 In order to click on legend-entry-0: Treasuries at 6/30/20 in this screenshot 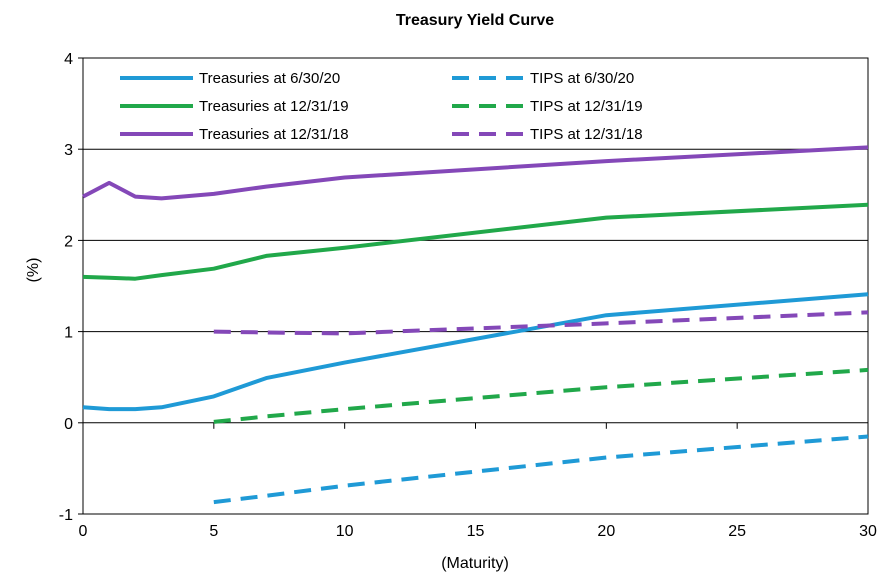, I will do `click(230, 78)`.